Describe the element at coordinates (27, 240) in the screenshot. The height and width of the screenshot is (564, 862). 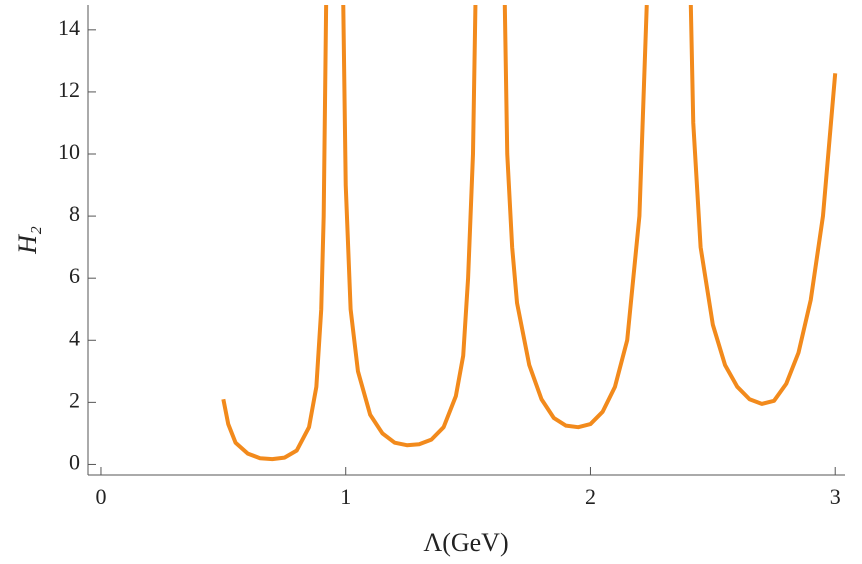
I see `y-axis-label: H₂` at that location.